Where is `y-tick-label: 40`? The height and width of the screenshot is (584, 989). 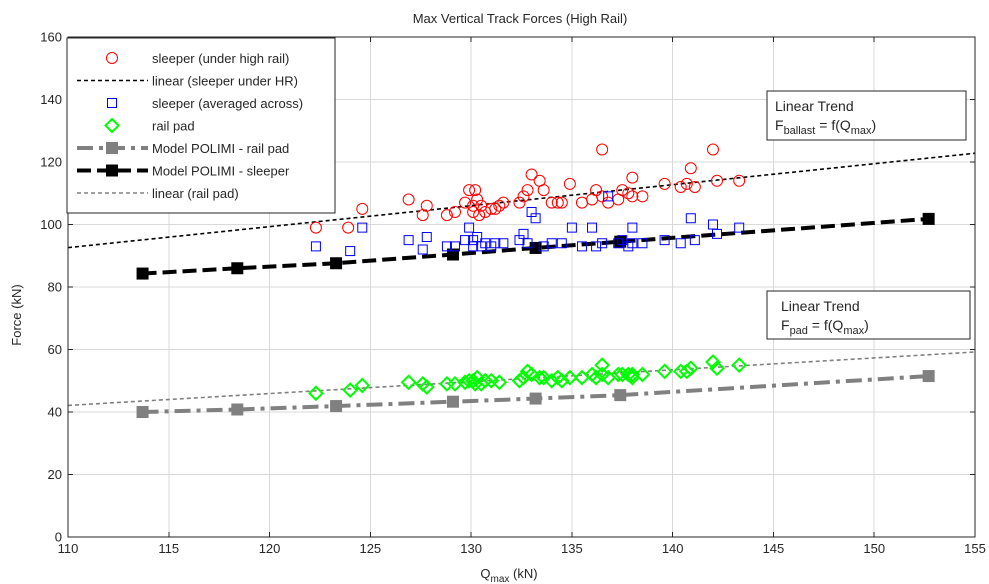
y-tick-label: 40 is located at coordinates (55, 412).